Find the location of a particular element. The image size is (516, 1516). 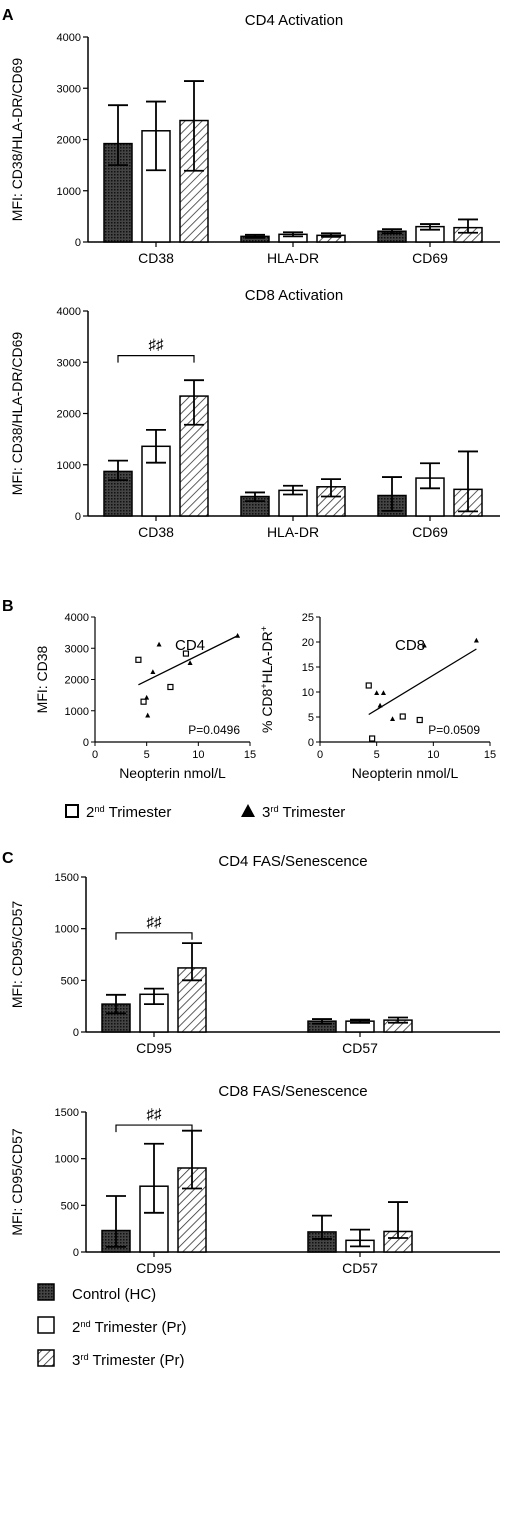

legend-trimester-markers: 2nd Trimester 3rd Trimester is located at coordinates (205, 812).